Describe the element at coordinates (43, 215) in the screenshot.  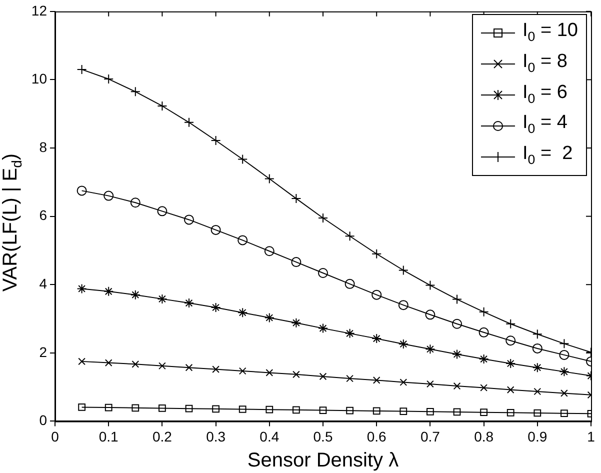
I see `y-tick-label: 6` at that location.